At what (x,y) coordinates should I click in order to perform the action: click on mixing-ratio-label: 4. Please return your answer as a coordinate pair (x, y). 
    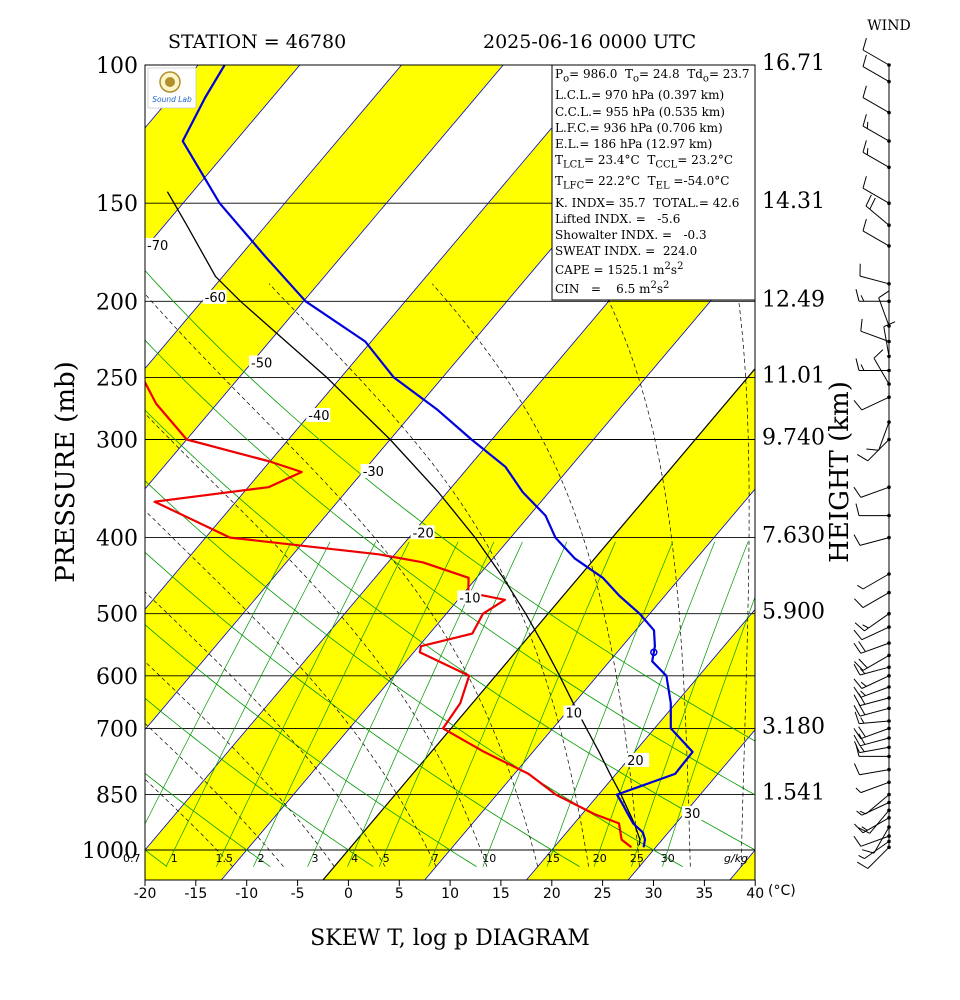
    Looking at the image, I should click on (354, 858).